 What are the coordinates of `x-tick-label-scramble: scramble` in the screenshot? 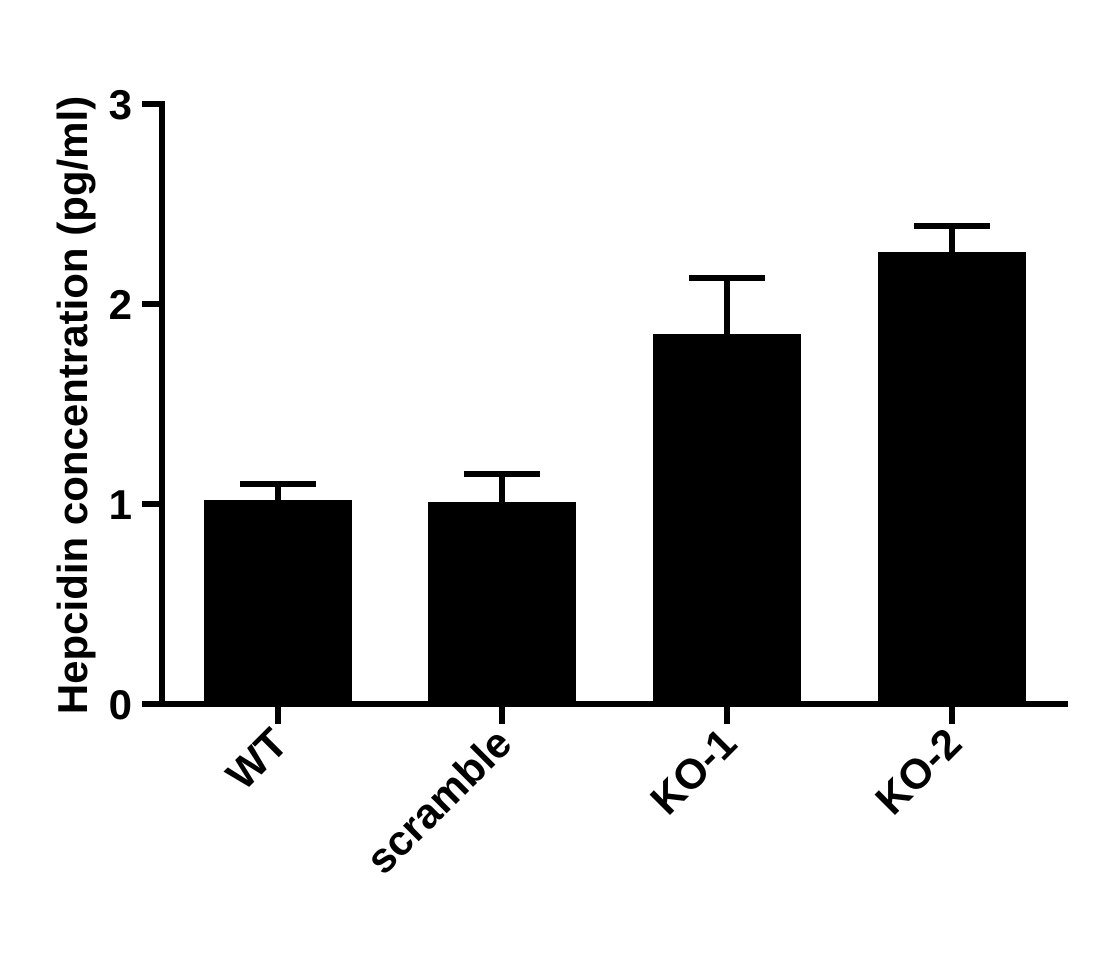 It's located at (439, 801).